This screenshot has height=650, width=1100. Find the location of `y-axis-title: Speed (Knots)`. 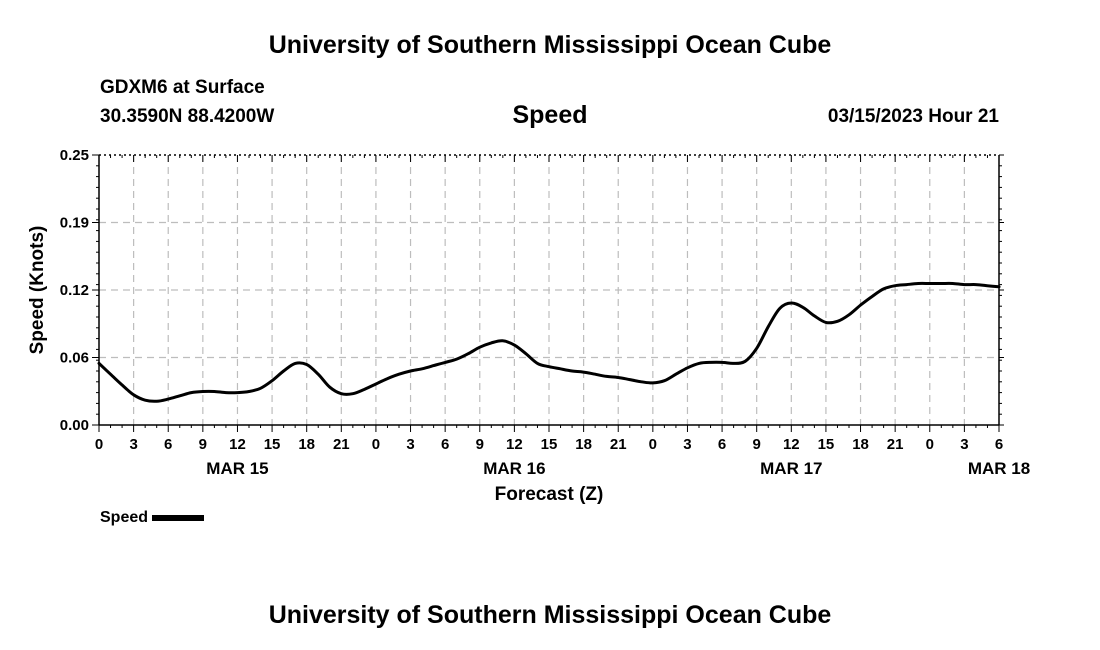

y-axis-title: Speed (Knots) is located at coordinates (37, 290).